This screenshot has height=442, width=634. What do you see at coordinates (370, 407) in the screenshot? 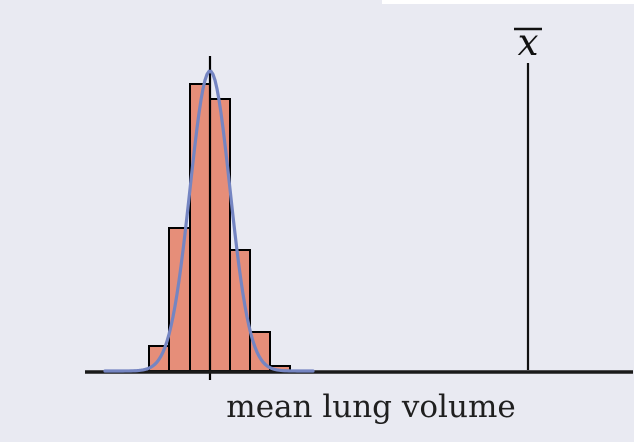
I see `x-axis-label: mean lung volume` at bounding box center [370, 407].